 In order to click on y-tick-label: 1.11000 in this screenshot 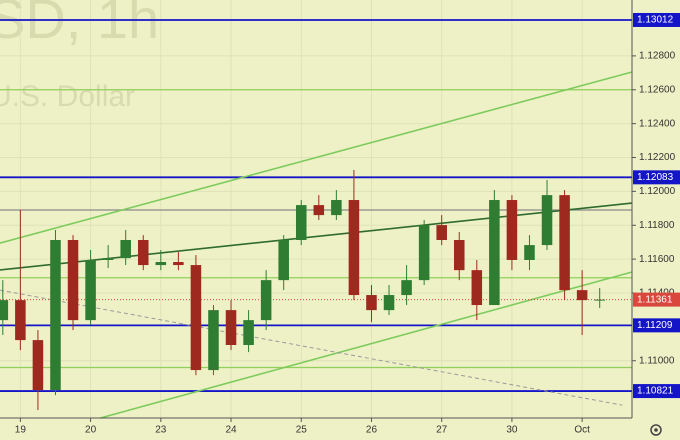, I will do `click(657, 360)`.